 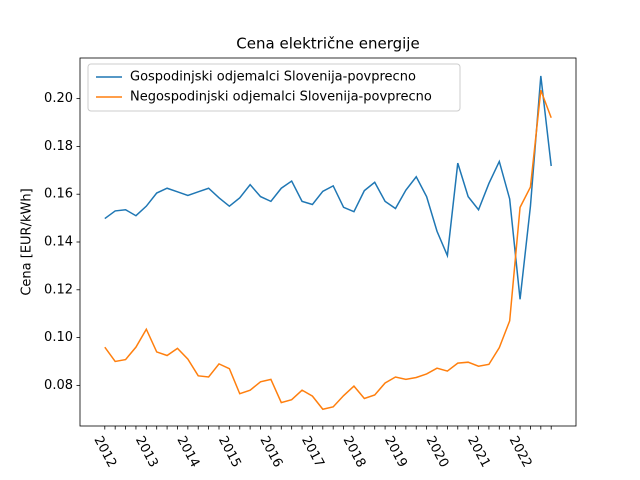 I want to click on chart-title: Cena električne energije, so click(x=327, y=44).